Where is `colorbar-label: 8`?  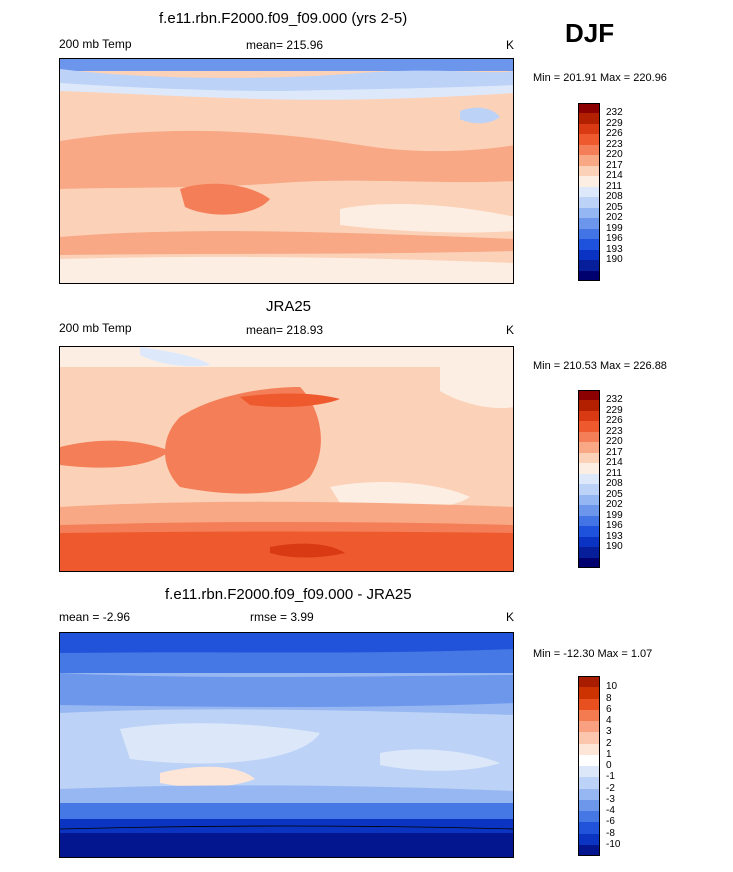
colorbar-label: 8 is located at coordinates (609, 698).